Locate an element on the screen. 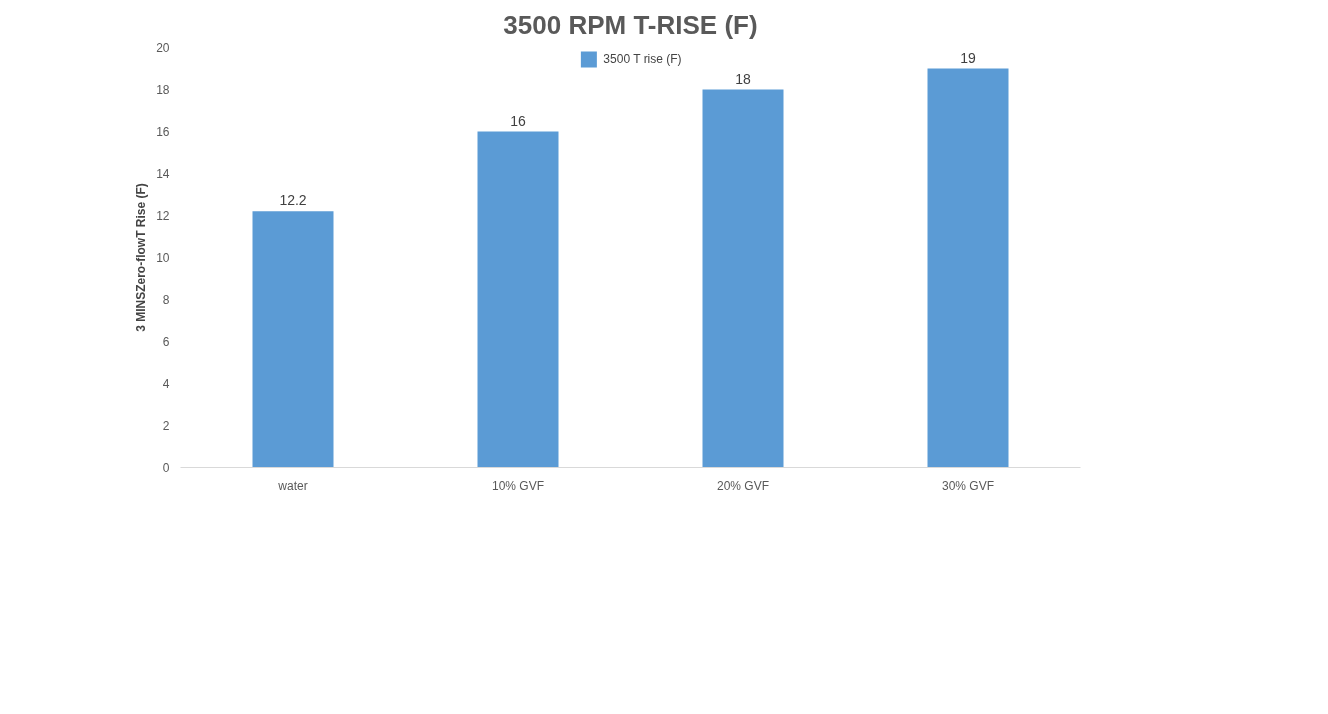 This screenshot has height=714, width=1328. data-label: 16 is located at coordinates (518, 120).